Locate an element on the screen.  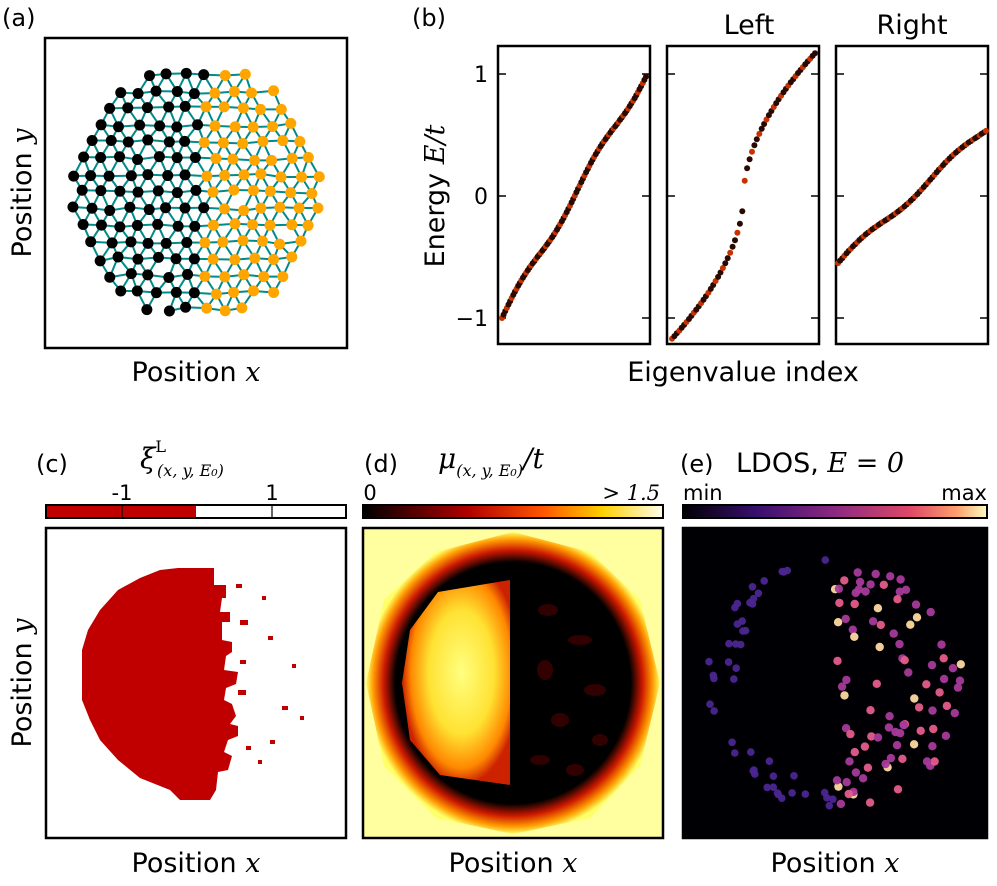
panel-e-frame is located at coordinates (835, 683).